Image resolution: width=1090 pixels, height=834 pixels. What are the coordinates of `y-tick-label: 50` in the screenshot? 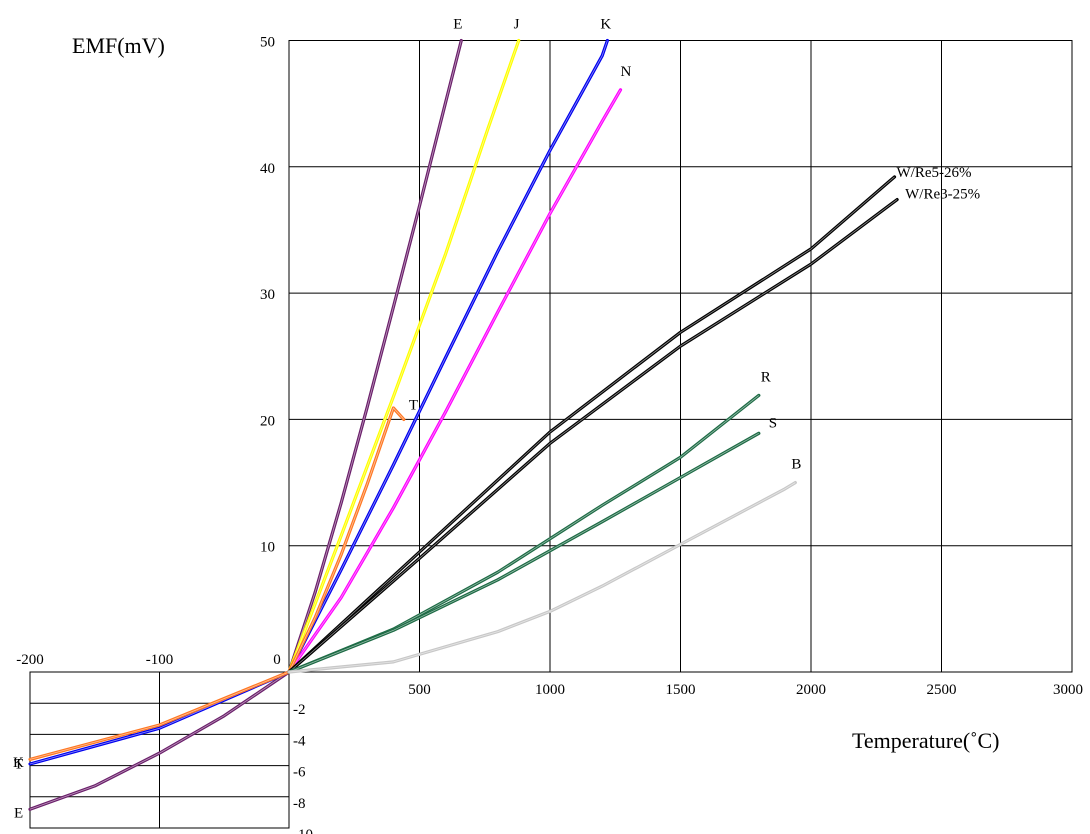 It's located at (267, 43).